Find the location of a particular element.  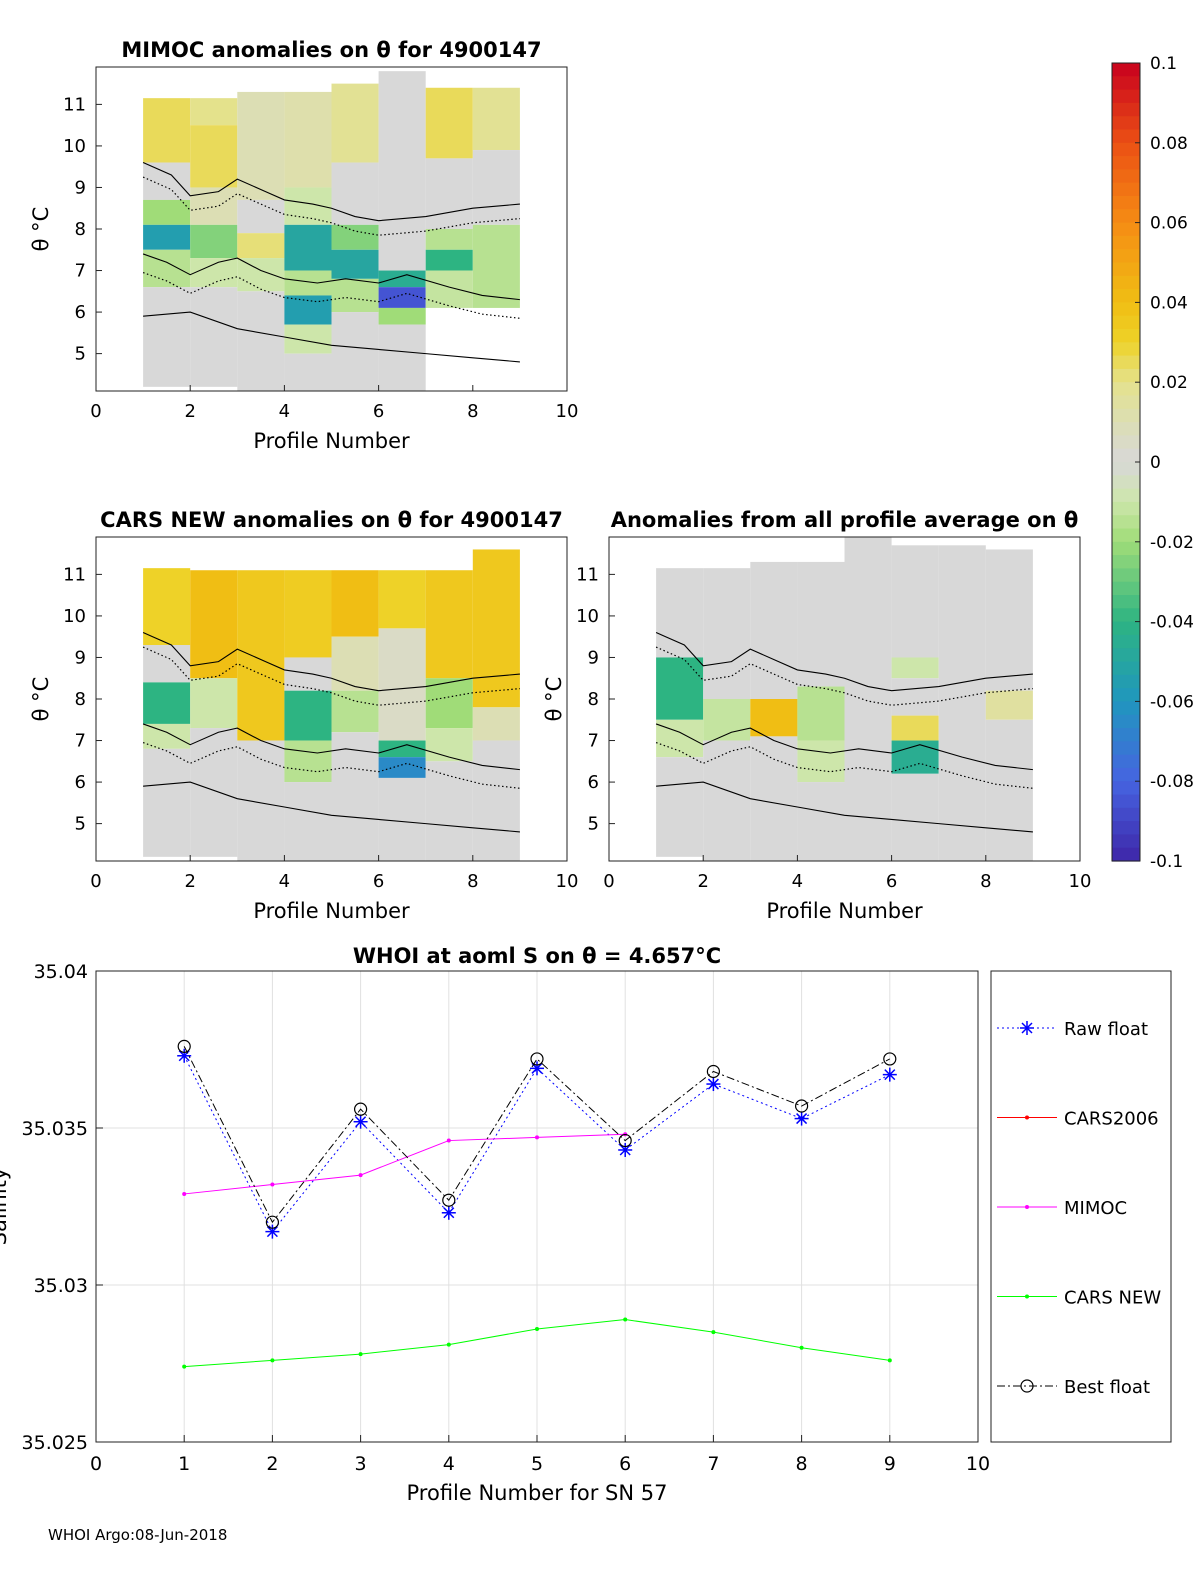

legend-item-cars2006: CARS2006 is located at coordinates (1078, 1119).